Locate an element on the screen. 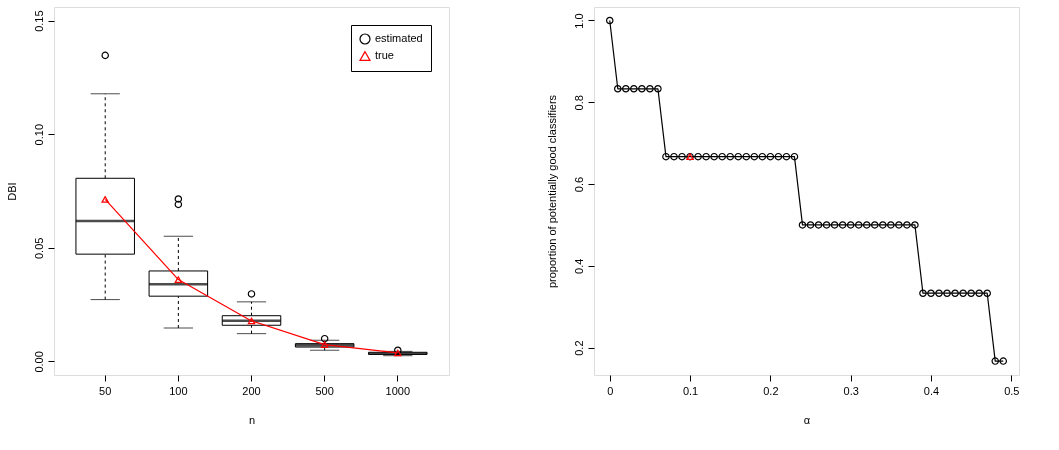 Image resolution: width=1059 pixels, height=450 pixels. x-tick-label: 1000 is located at coordinates (398, 390).